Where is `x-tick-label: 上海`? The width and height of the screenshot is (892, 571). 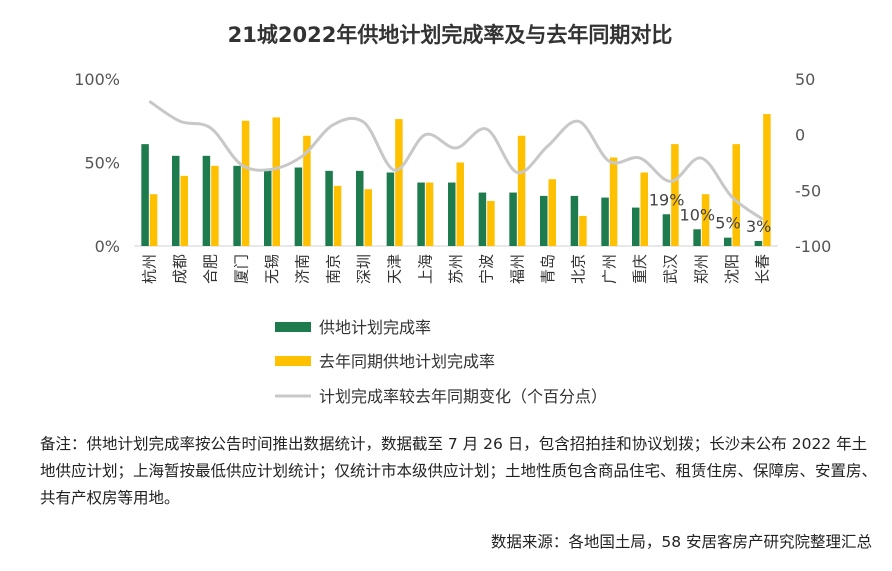
x-tick-label: 上海 is located at coordinates (425, 269).